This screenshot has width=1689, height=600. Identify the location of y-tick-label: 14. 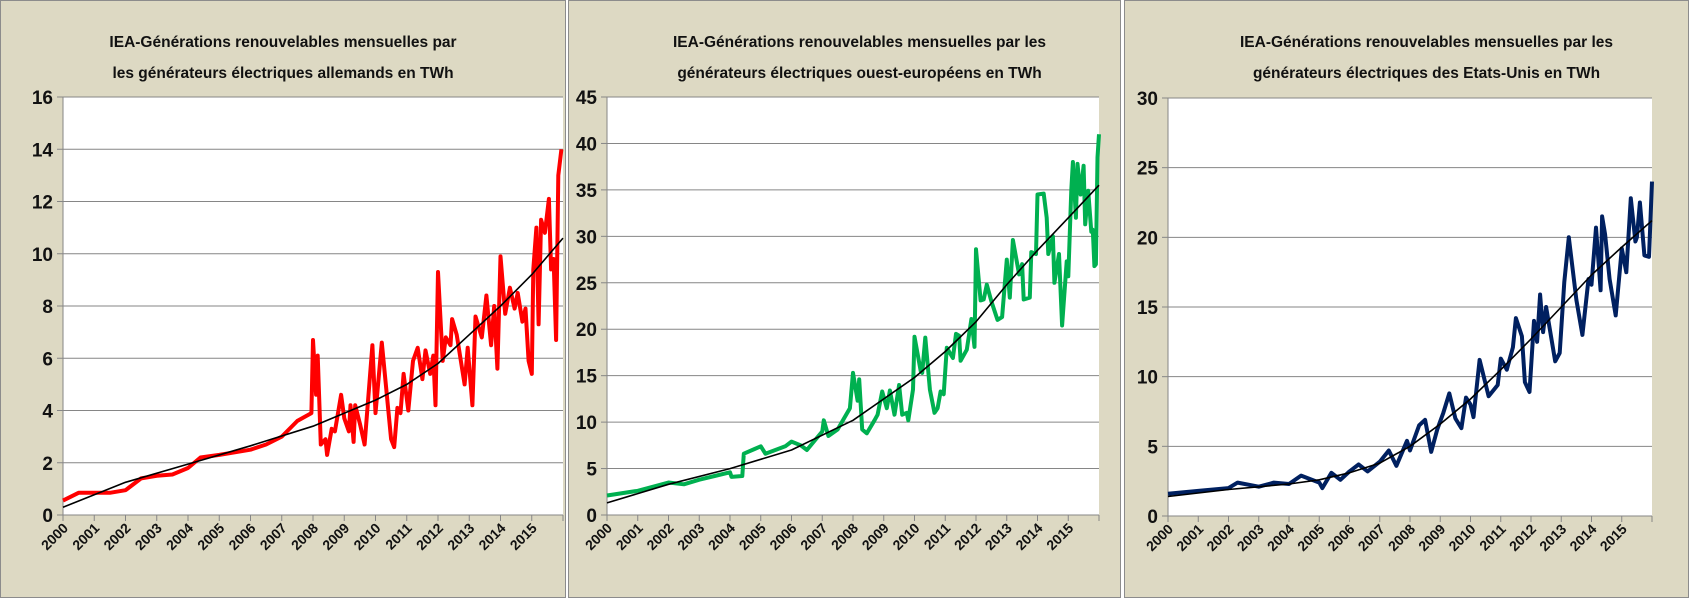
(43, 150).